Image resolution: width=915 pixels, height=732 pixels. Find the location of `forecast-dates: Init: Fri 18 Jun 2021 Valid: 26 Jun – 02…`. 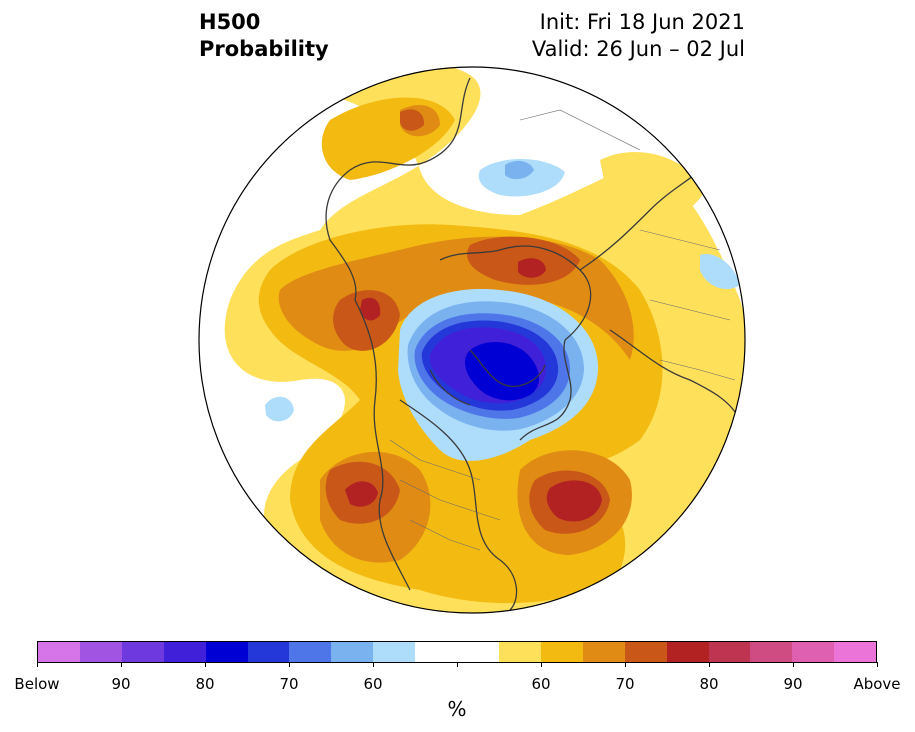

forecast-dates: Init: Fri 18 Jun 2021 Valid: 26 Jun – 02… is located at coordinates (638, 36).